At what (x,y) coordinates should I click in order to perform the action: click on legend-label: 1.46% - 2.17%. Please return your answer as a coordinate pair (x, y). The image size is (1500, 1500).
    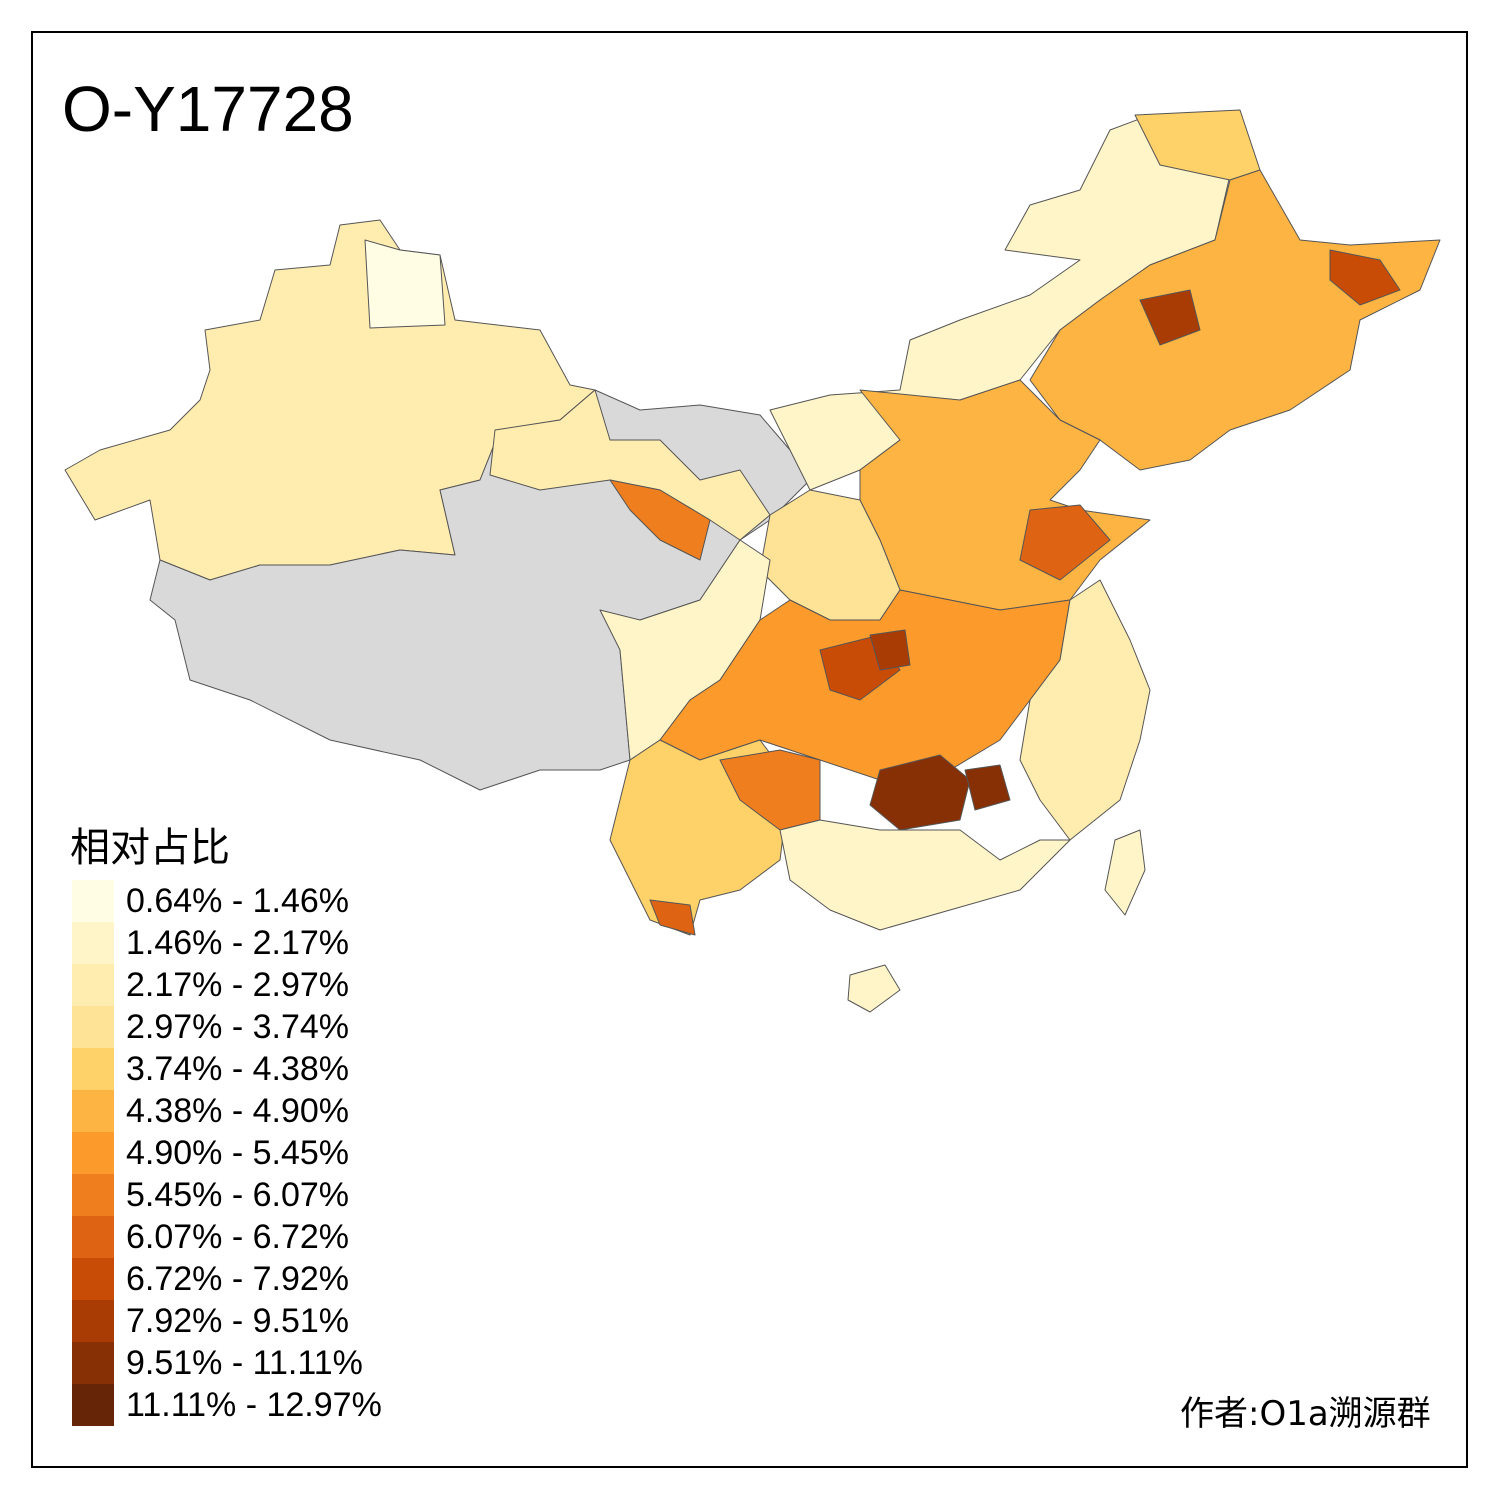
    Looking at the image, I should click on (238, 942).